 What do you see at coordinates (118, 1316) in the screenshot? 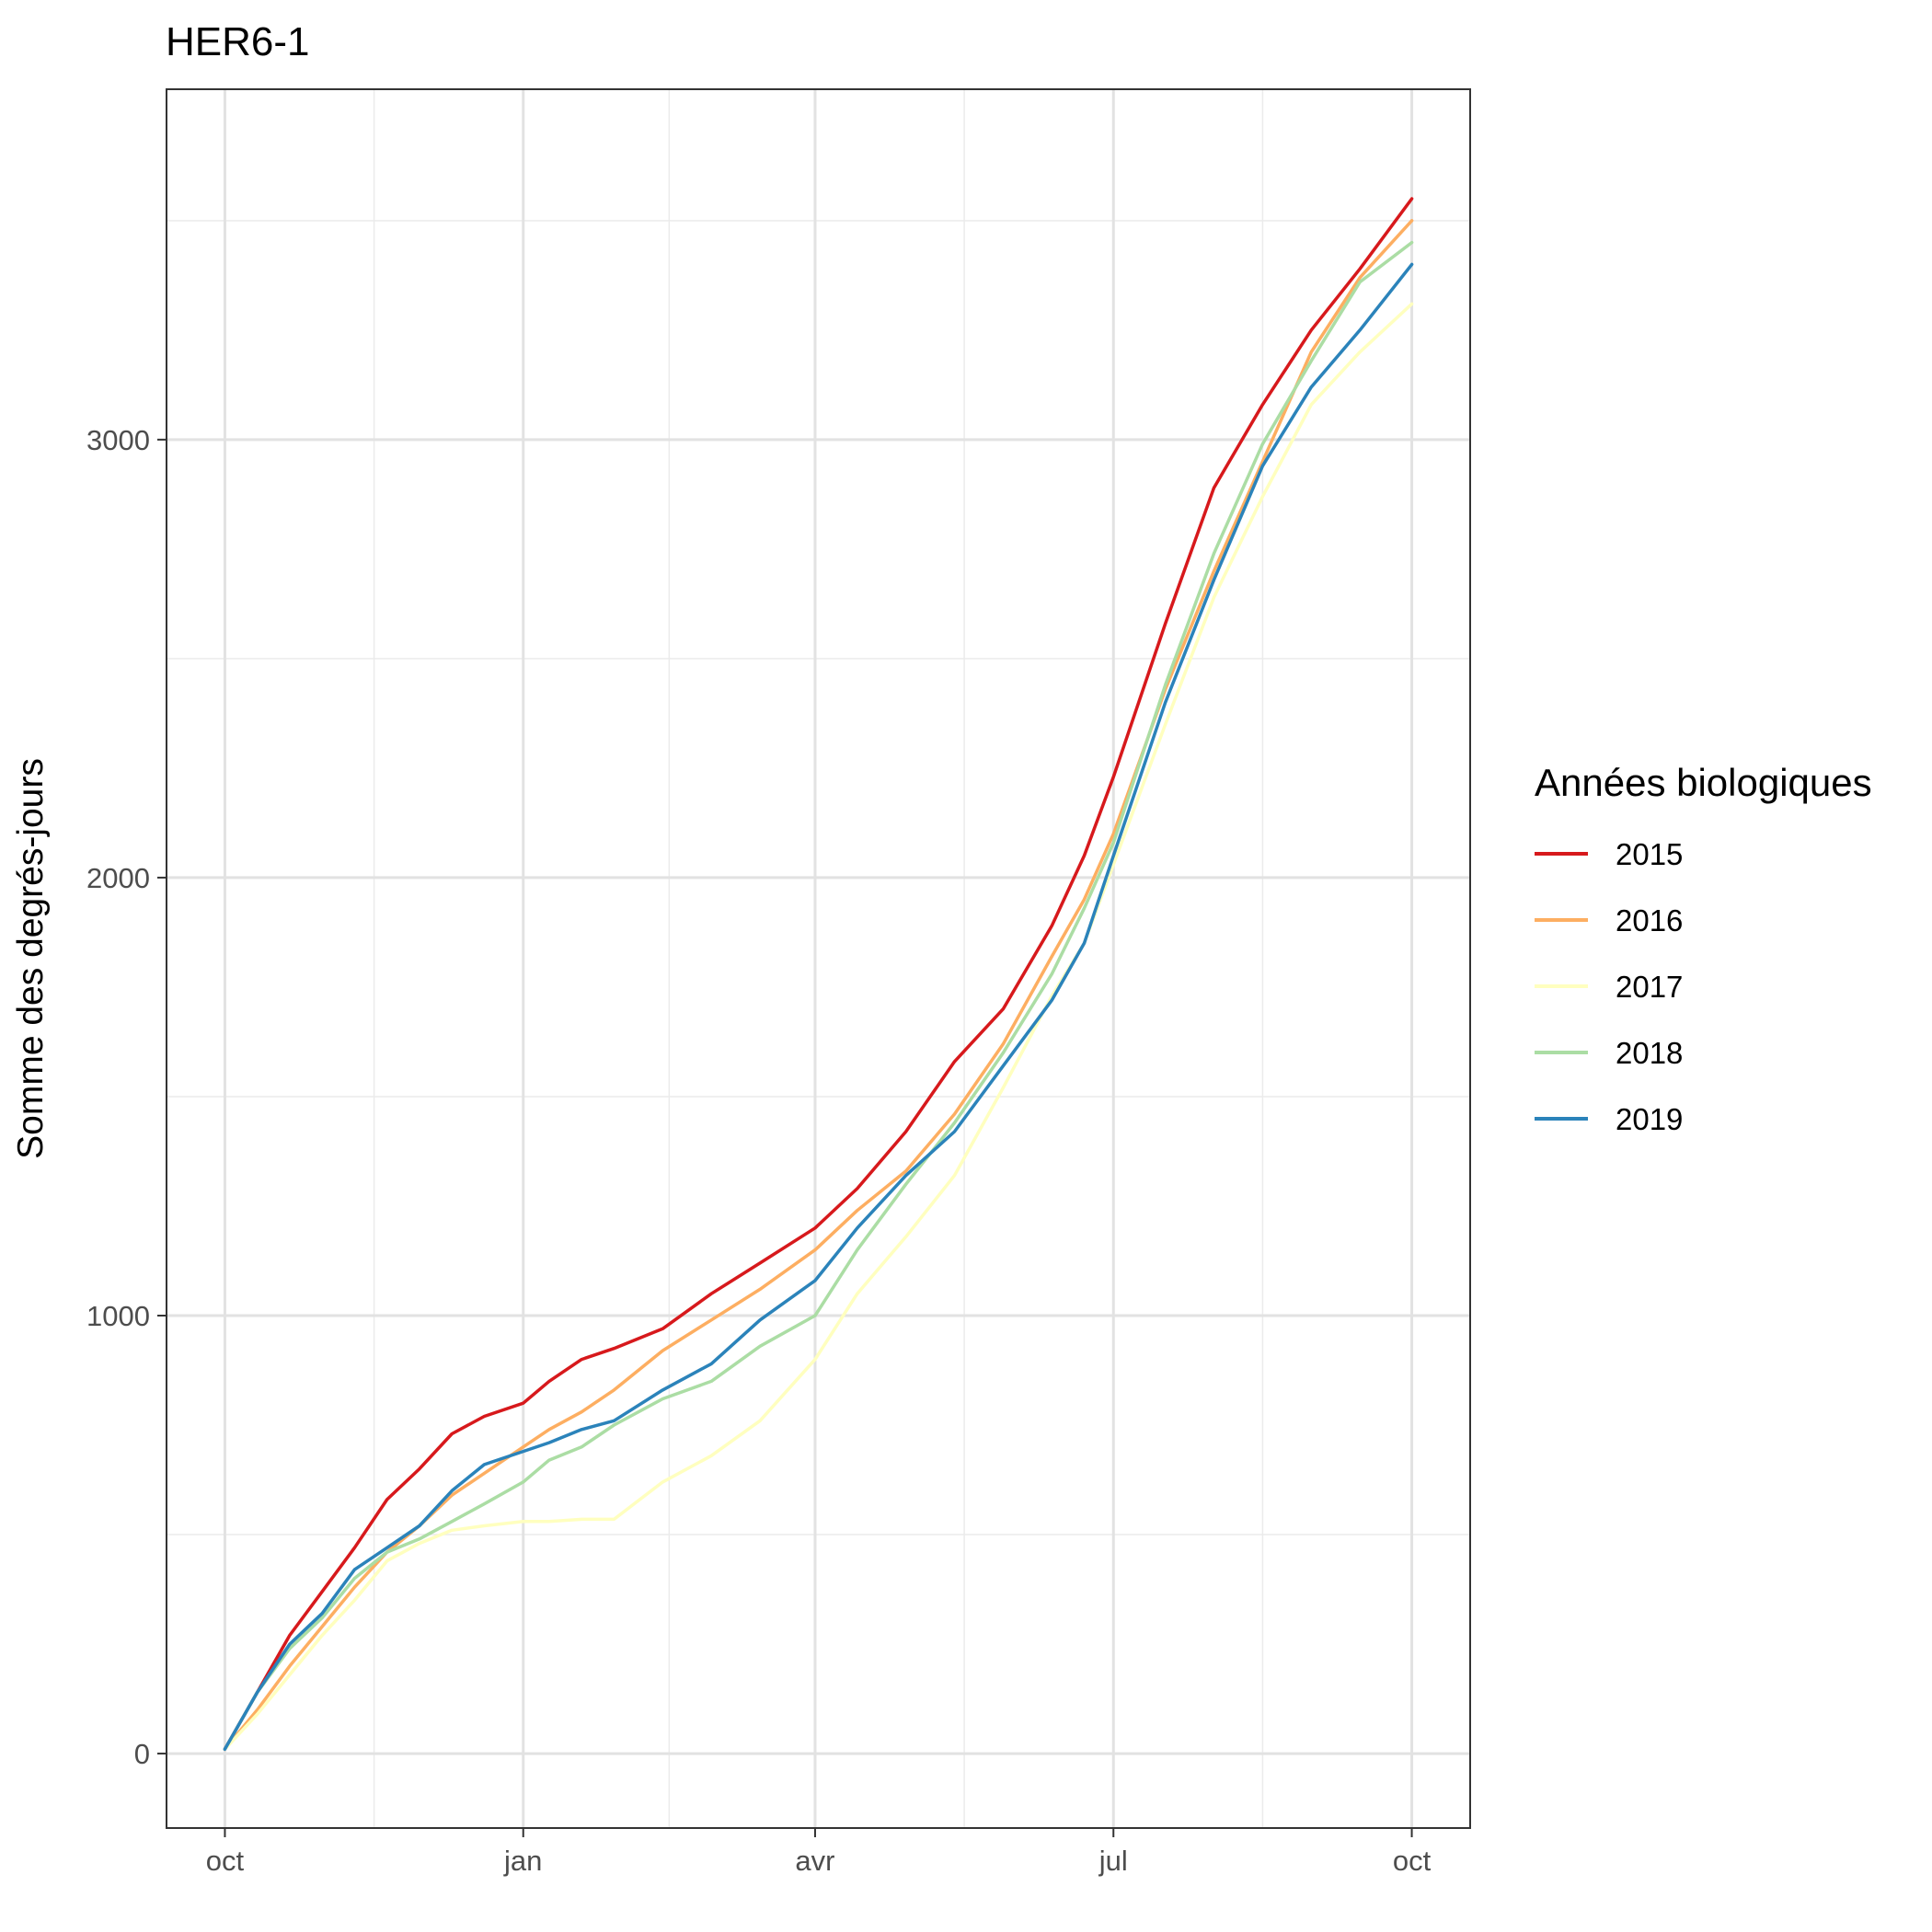
I see `y-tick-label: 1000` at bounding box center [118, 1316].